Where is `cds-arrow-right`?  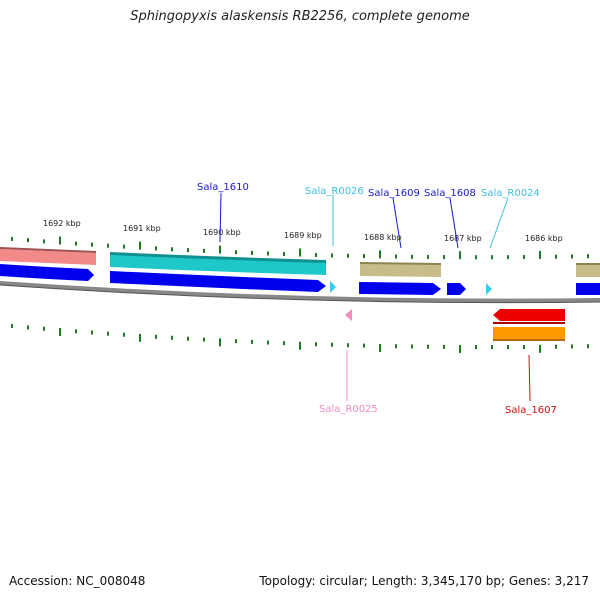
cds-arrow-right is located at coordinates (588, 289).